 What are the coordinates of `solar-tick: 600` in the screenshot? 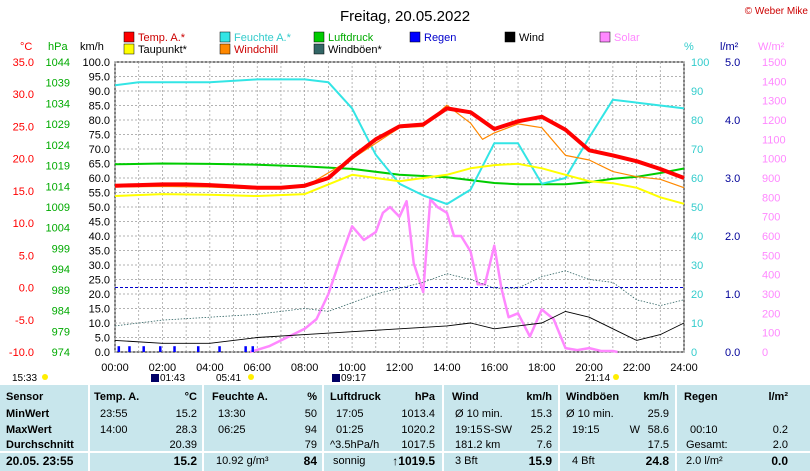 It's located at (771, 237).